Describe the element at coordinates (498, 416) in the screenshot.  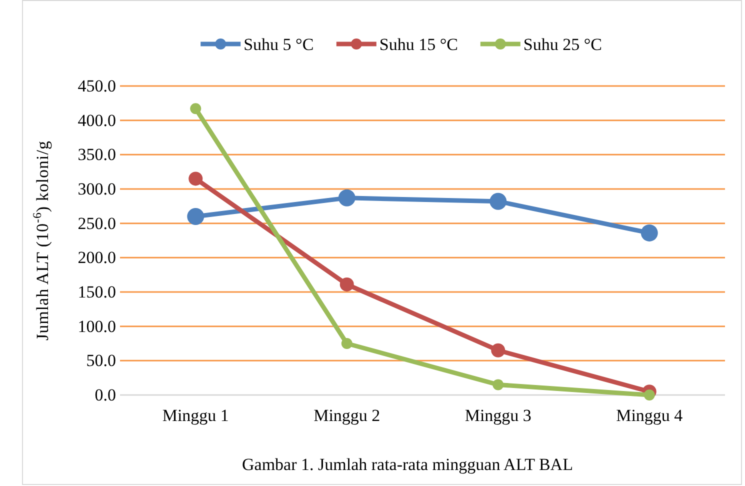
I see `x-tick-label: Minggu 3` at that location.